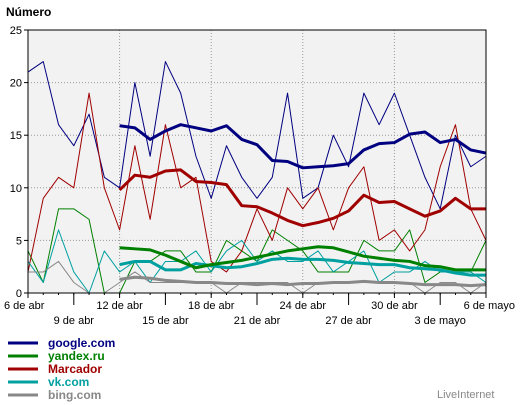 The image size is (520, 405). I want to click on y-ticks: 0 5 10 15 20 25, so click(19, 162).